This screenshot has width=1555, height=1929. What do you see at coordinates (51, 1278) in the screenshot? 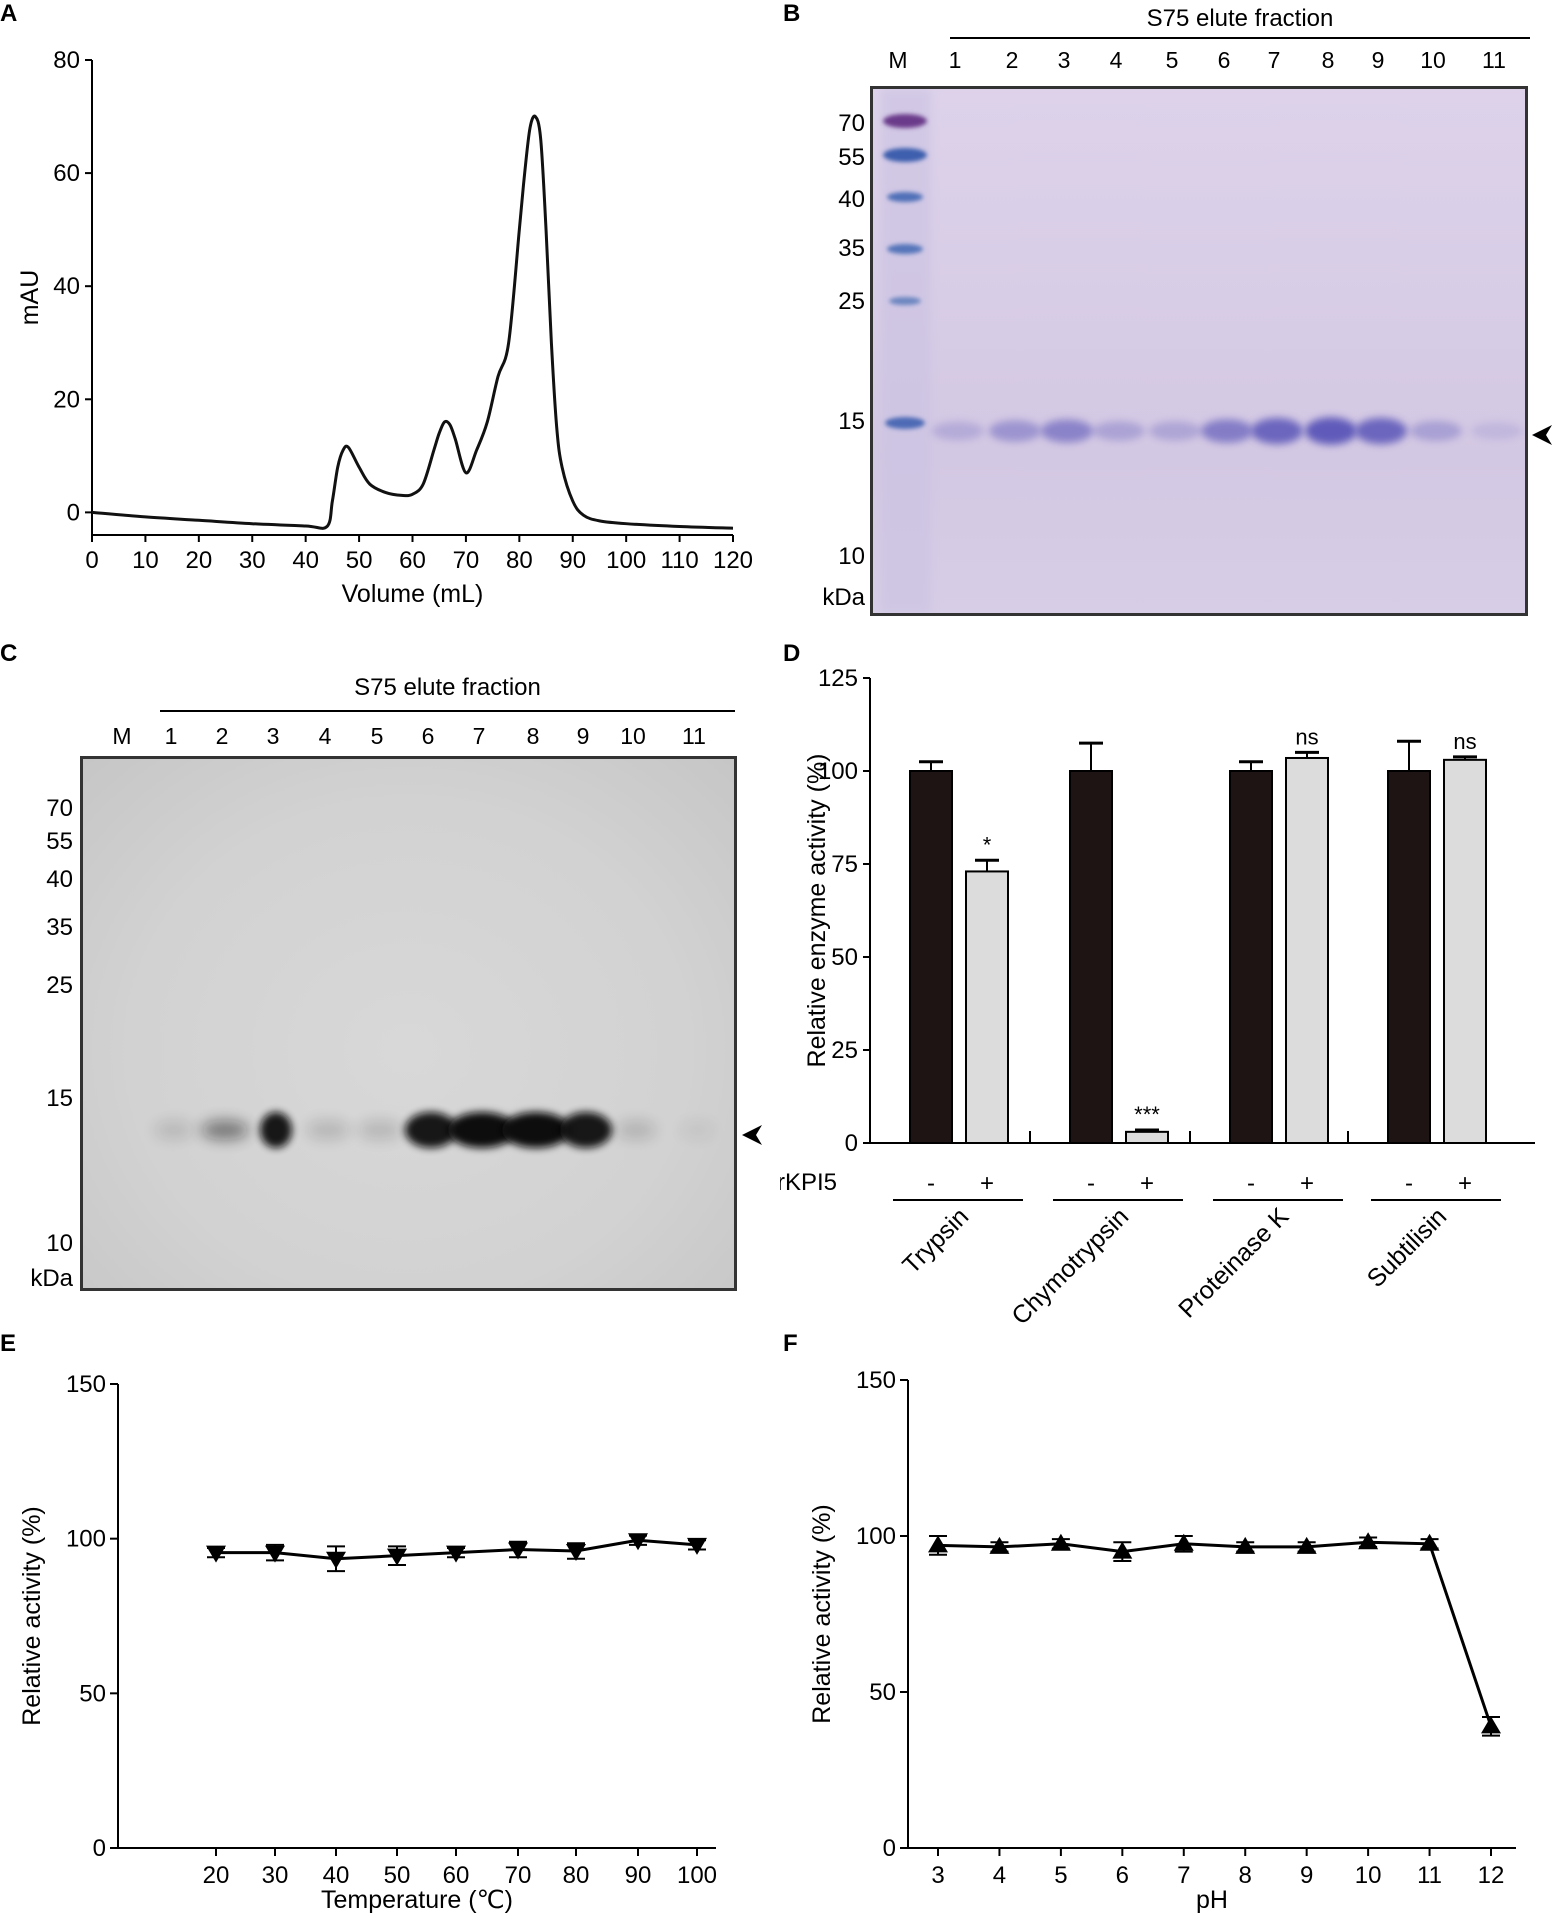
I see `panel-c-kda-label: kDa` at bounding box center [51, 1278].